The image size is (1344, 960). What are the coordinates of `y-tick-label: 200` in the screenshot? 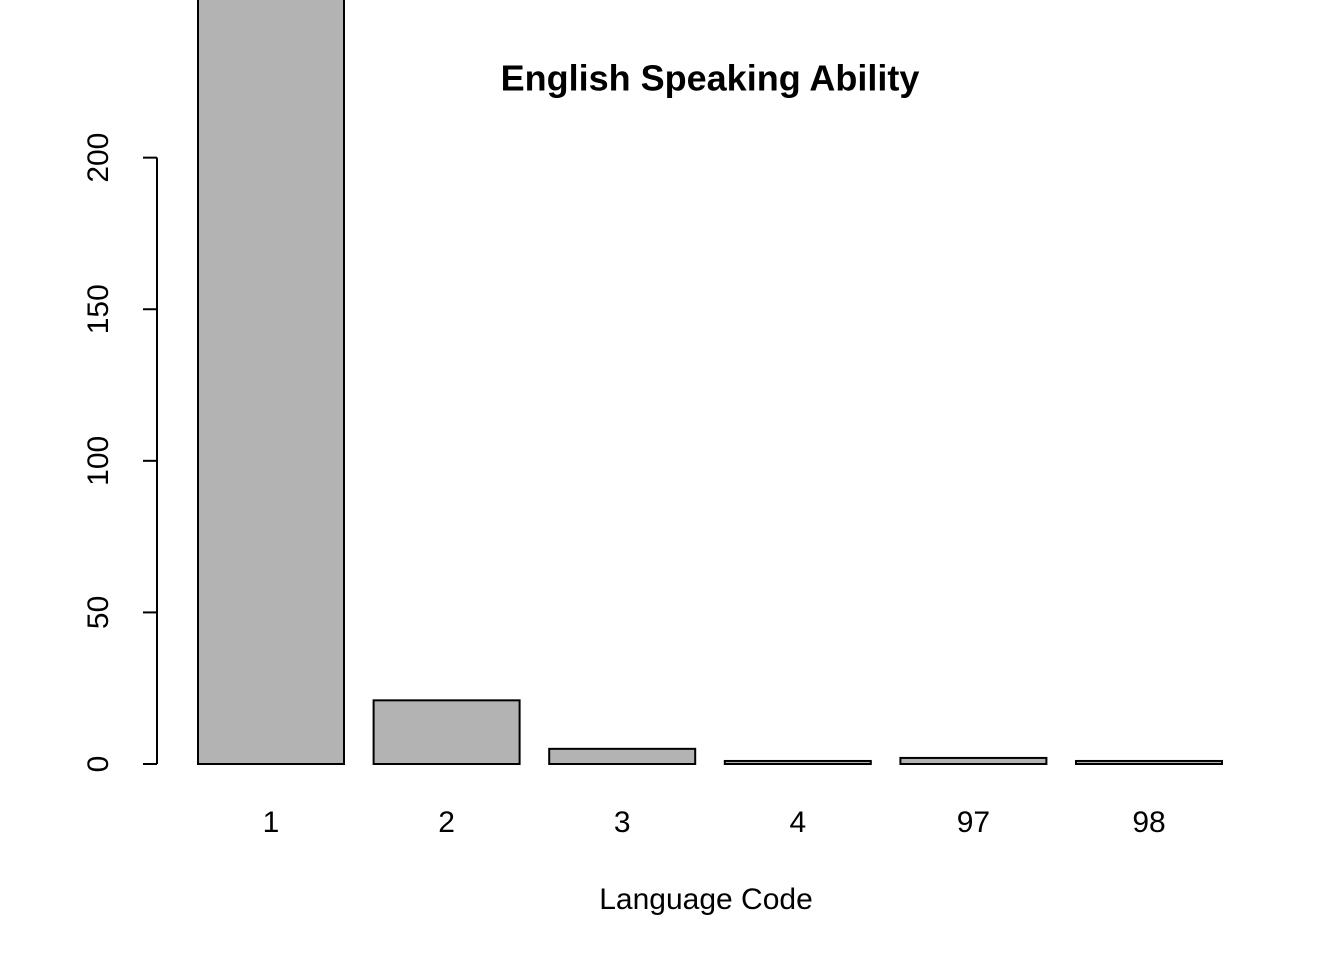 It's located at (98, 158).